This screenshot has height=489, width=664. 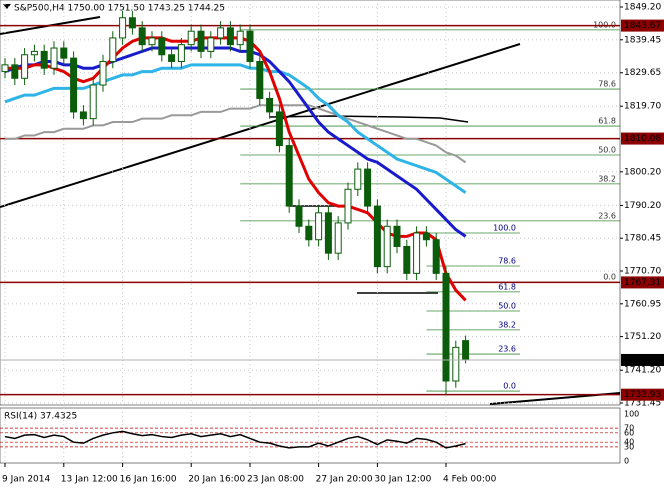 What do you see at coordinates (275, 480) in the screenshot?
I see `x-tick-label: 23 Jan 08:00` at bounding box center [275, 480].